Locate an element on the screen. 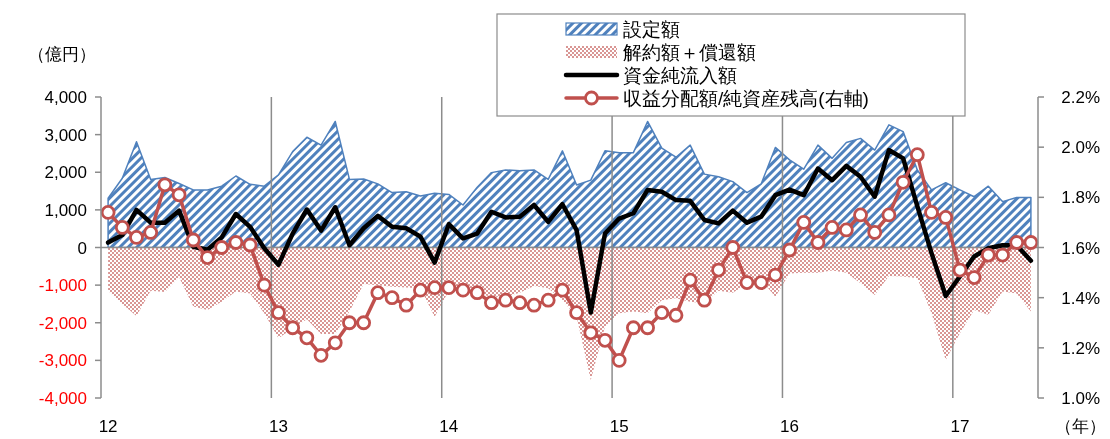  y2-tick-label: 1.4% is located at coordinates (1080, 298).